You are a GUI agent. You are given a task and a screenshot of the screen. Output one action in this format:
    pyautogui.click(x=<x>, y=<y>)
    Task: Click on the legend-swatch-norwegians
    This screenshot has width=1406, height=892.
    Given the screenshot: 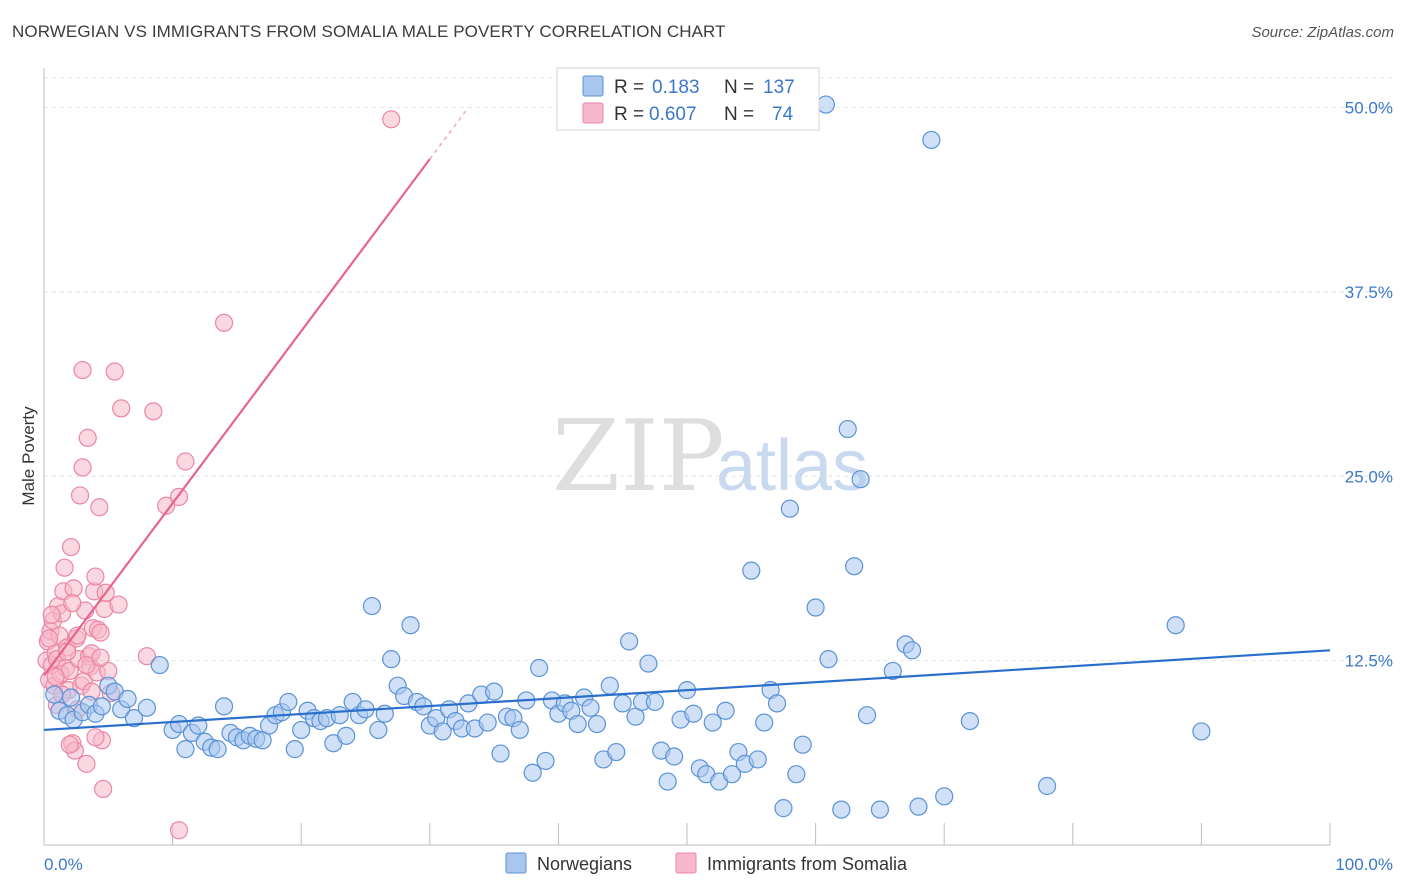 What is the action you would take?
    pyautogui.click(x=593, y=86)
    